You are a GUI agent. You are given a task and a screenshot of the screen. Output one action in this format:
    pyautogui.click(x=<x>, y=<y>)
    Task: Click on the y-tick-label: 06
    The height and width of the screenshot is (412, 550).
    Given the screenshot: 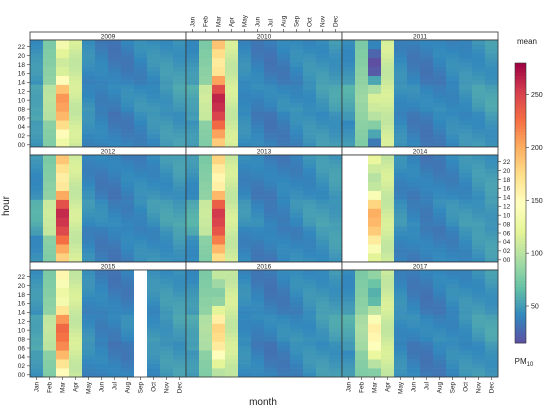 What is the action you would take?
    pyautogui.click(x=22, y=348)
    